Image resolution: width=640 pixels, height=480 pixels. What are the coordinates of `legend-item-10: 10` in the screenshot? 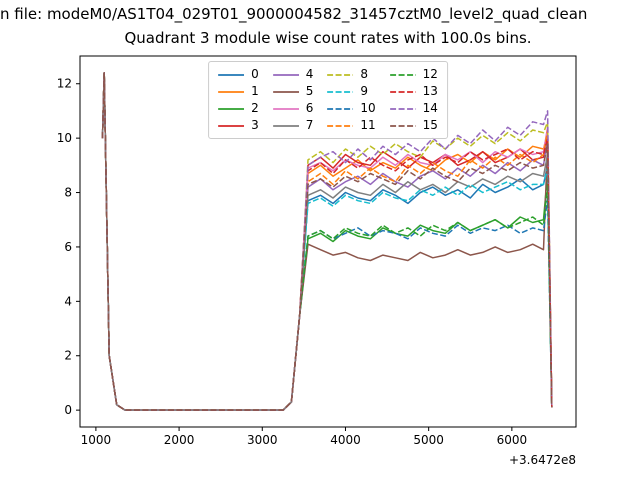 It's located at (351, 108).